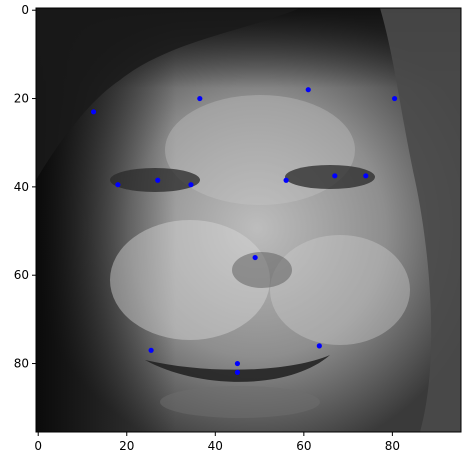 The width and height of the screenshot is (470, 469). Describe the element at coordinates (38, 446) in the screenshot. I see `x-tick-label: 0` at that location.